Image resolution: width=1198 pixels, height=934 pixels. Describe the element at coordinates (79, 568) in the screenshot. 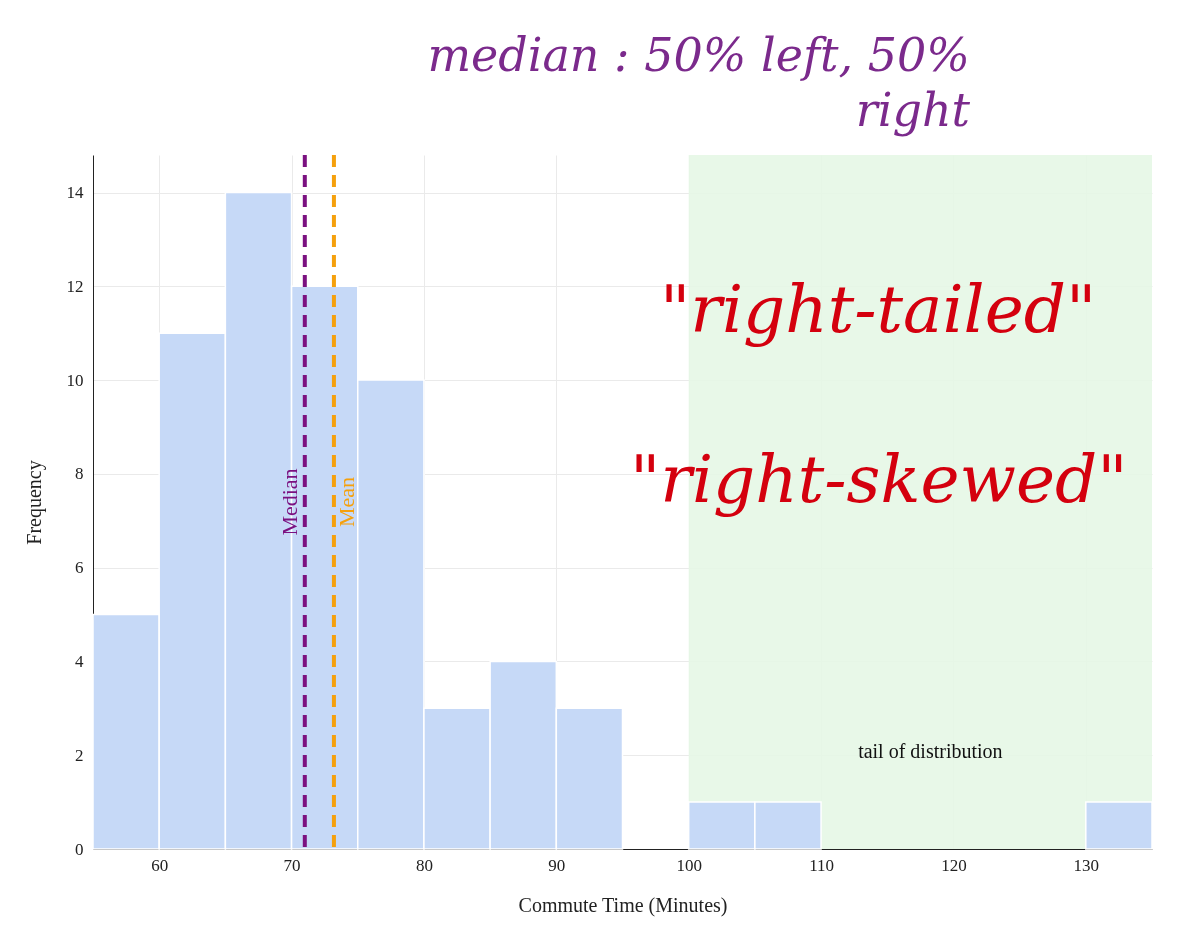

I see `y-tick-label: 6` at that location.